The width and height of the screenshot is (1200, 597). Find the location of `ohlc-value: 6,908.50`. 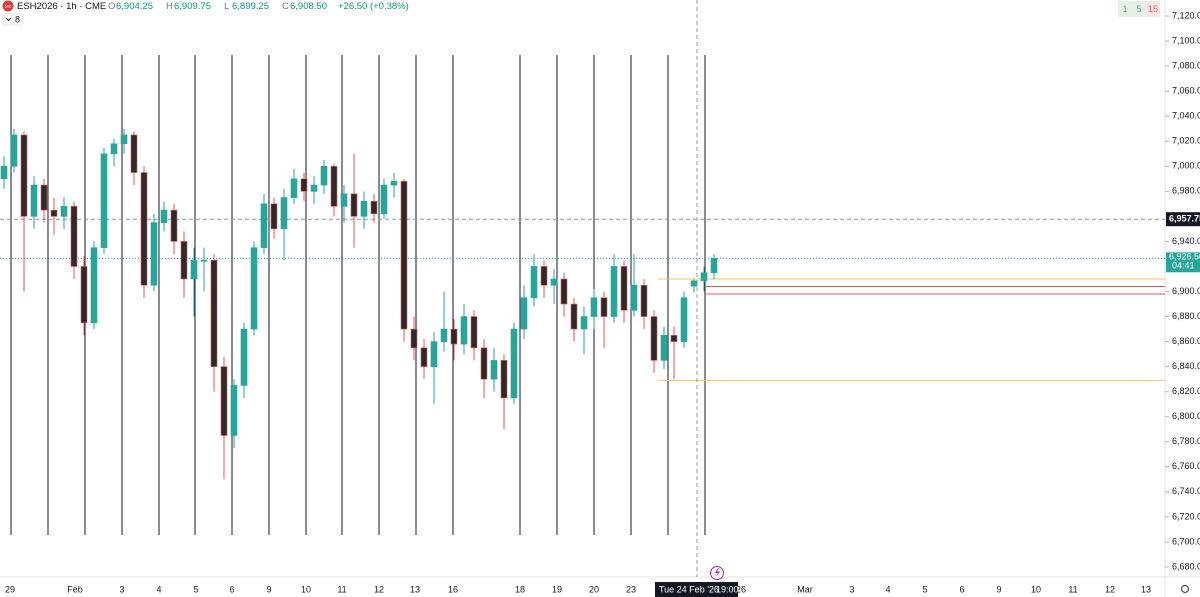

ohlc-value: 6,908.50 is located at coordinates (308, 6).